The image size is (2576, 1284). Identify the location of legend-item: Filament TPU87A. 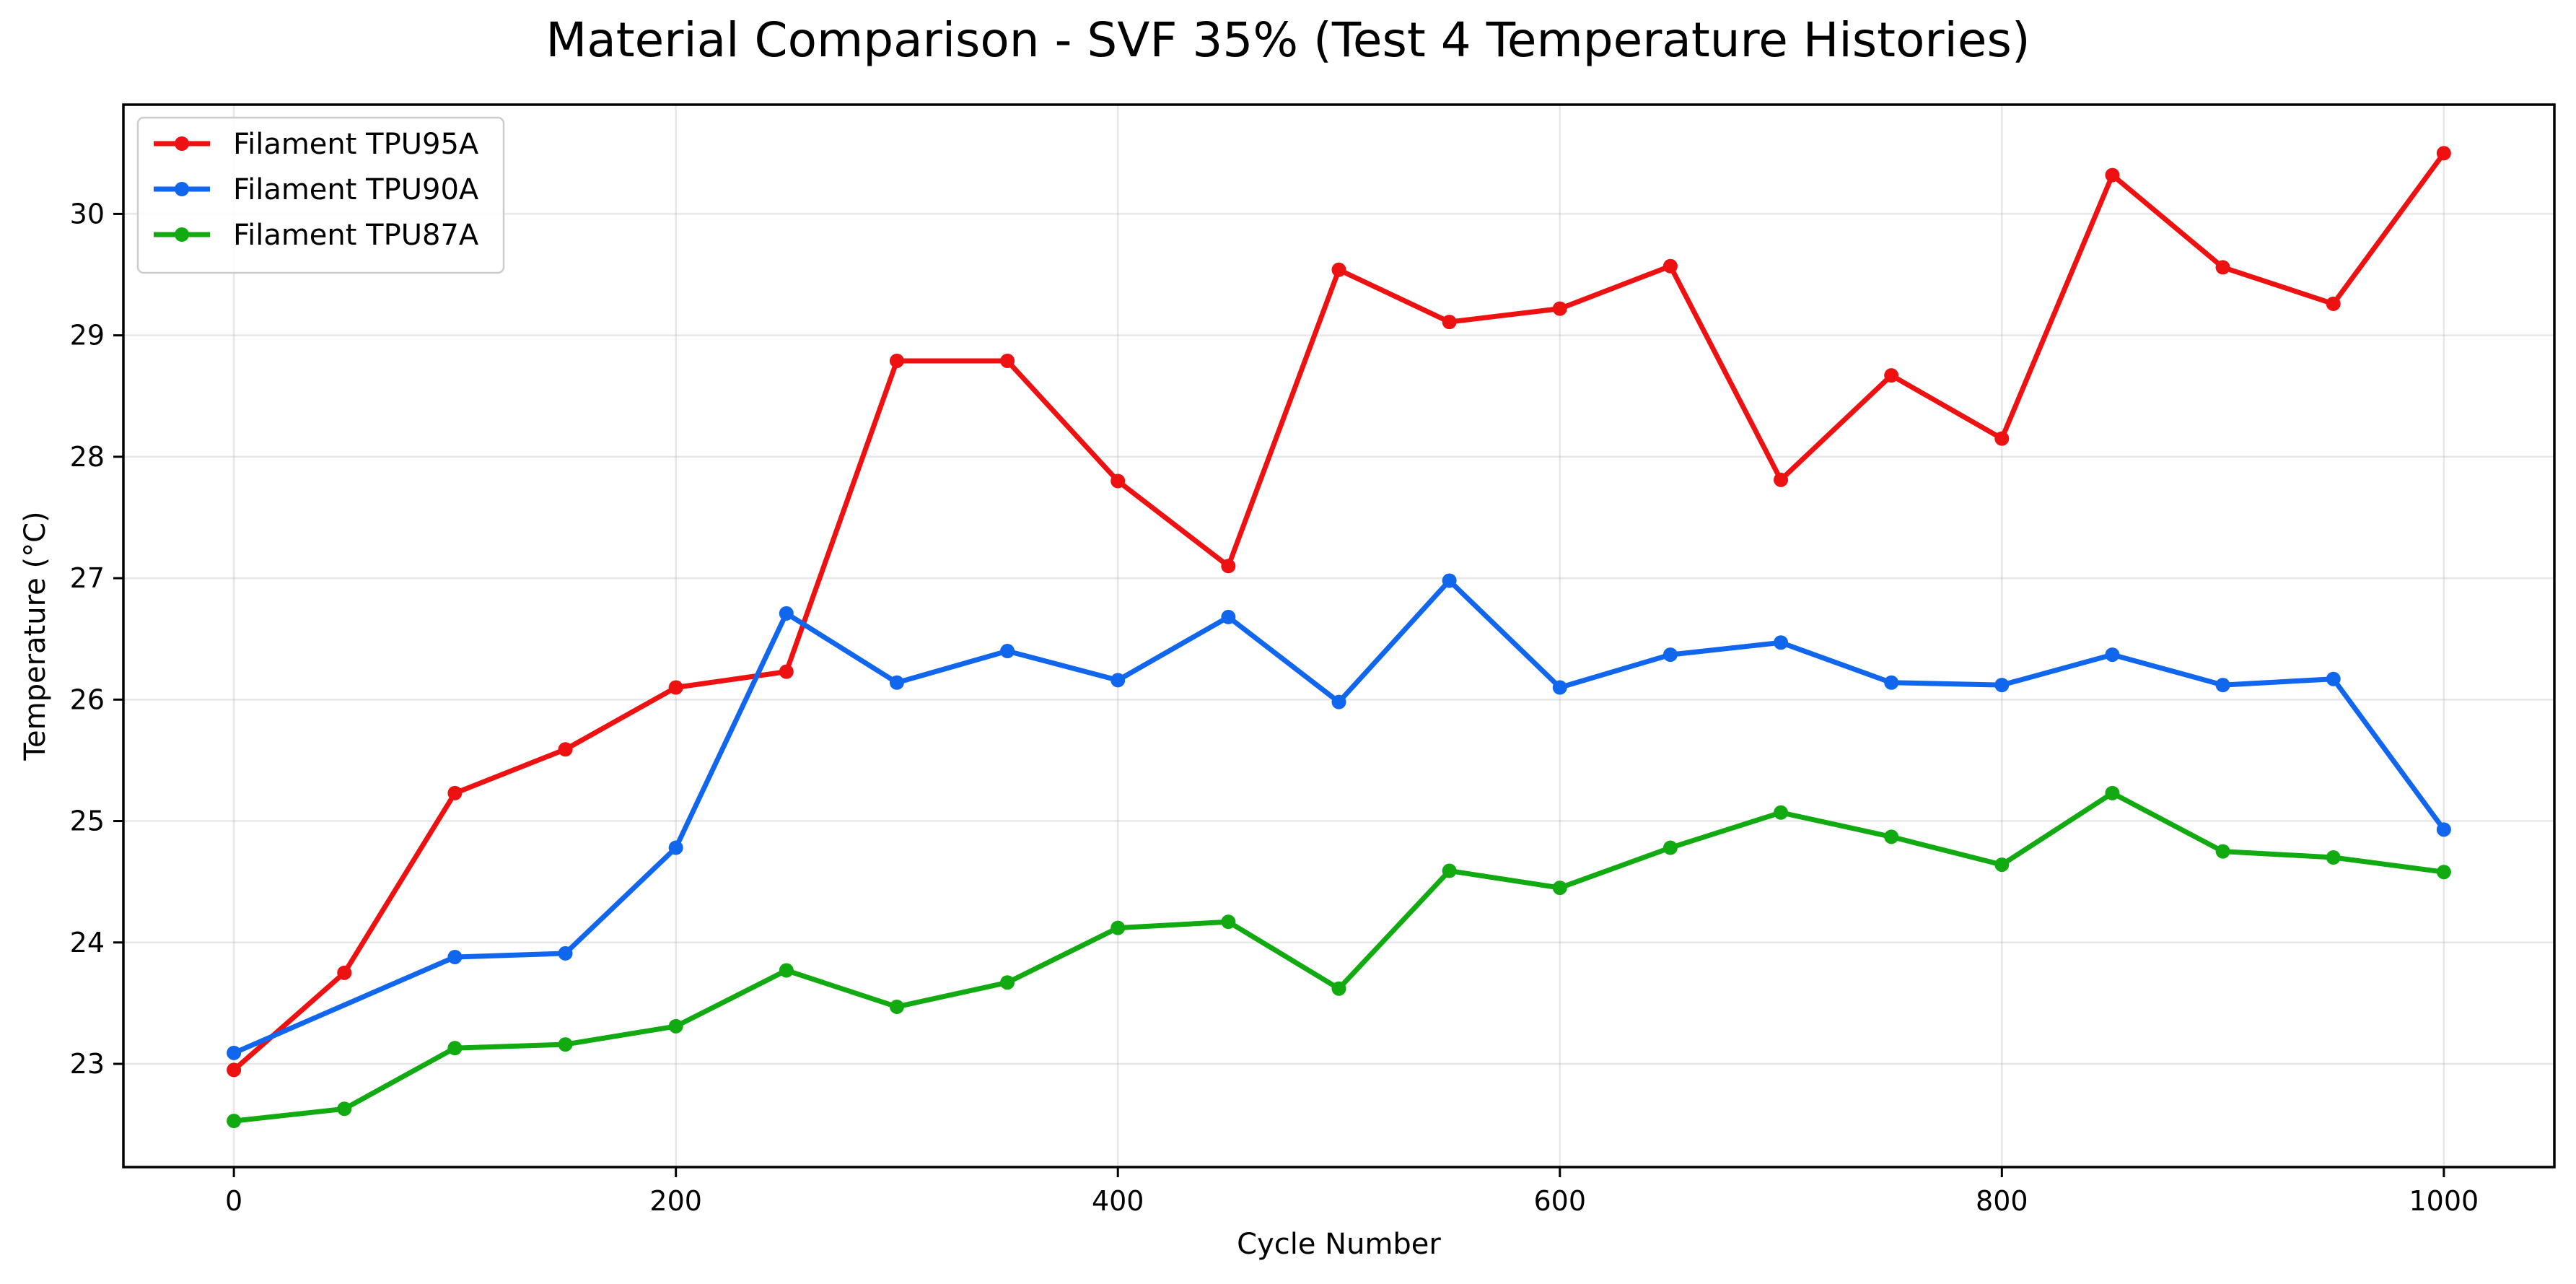
(316, 236).